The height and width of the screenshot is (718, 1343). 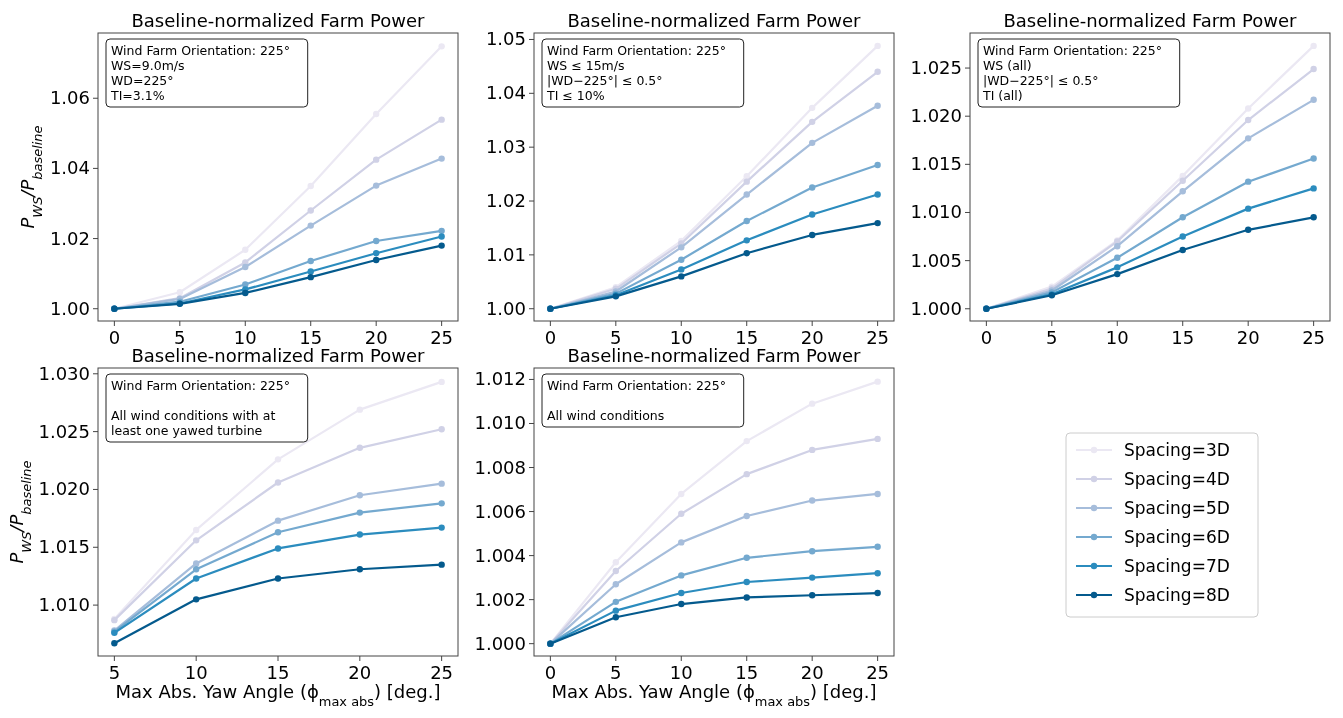 What do you see at coordinates (1177, 479) in the screenshot?
I see `legend-label: Spacing=4D` at bounding box center [1177, 479].